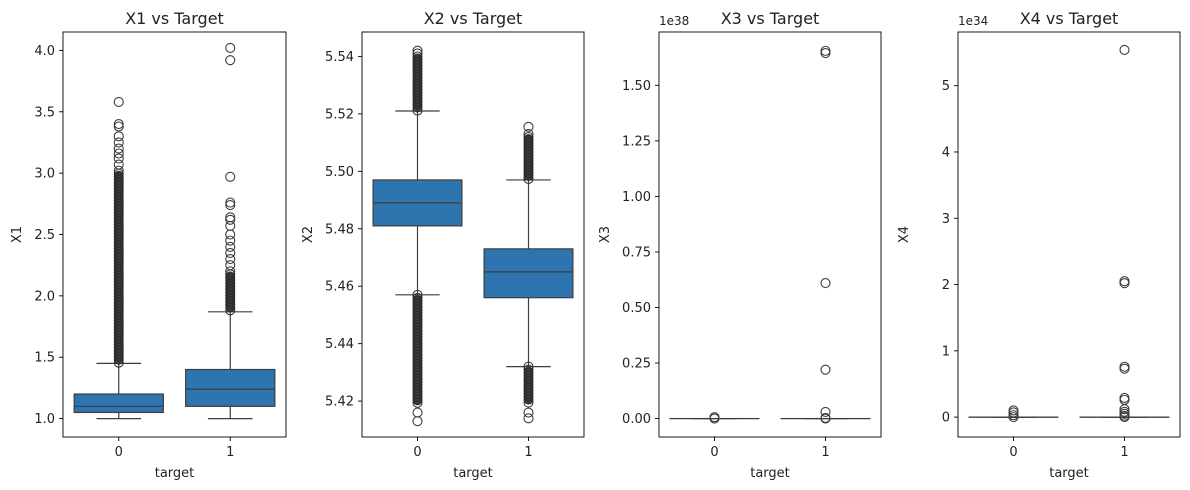  What do you see at coordinates (714, 452) in the screenshot?
I see `chart3-xtick-label: 0` at bounding box center [714, 452].